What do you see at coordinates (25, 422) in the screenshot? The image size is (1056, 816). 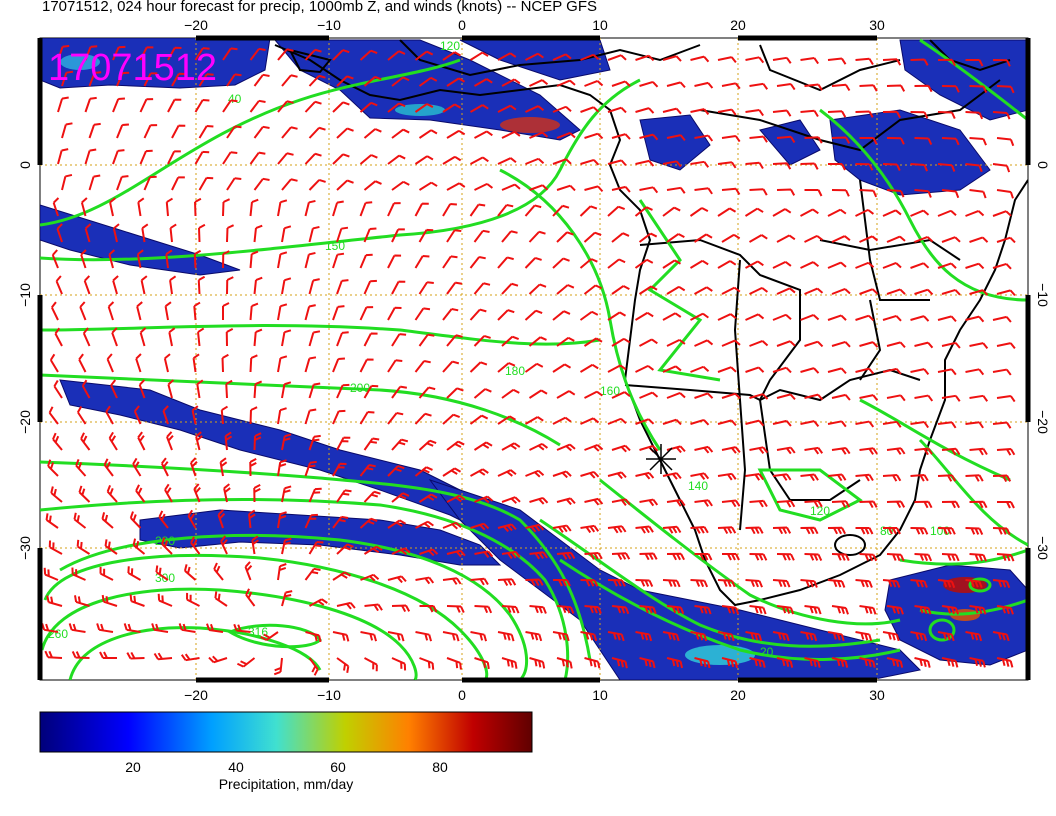 I see `lat-tick-label: −20` at bounding box center [25, 422].